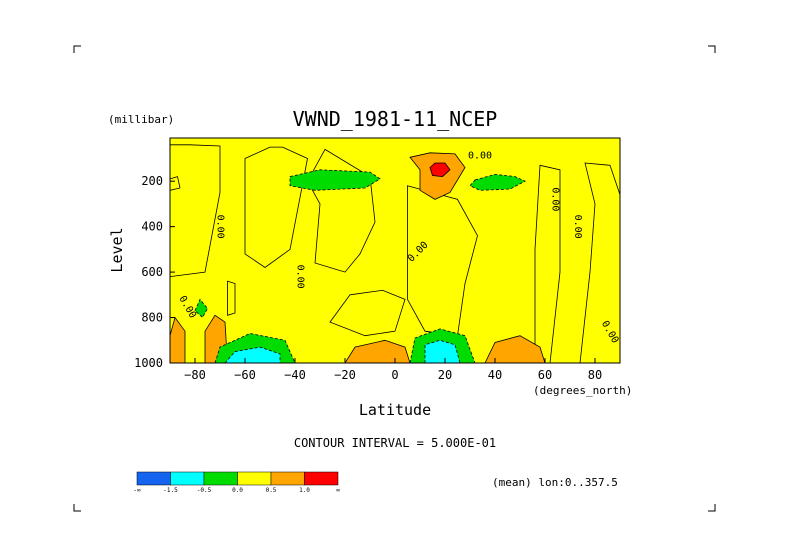  I want to click on x-tick-label: 80, so click(595, 375).